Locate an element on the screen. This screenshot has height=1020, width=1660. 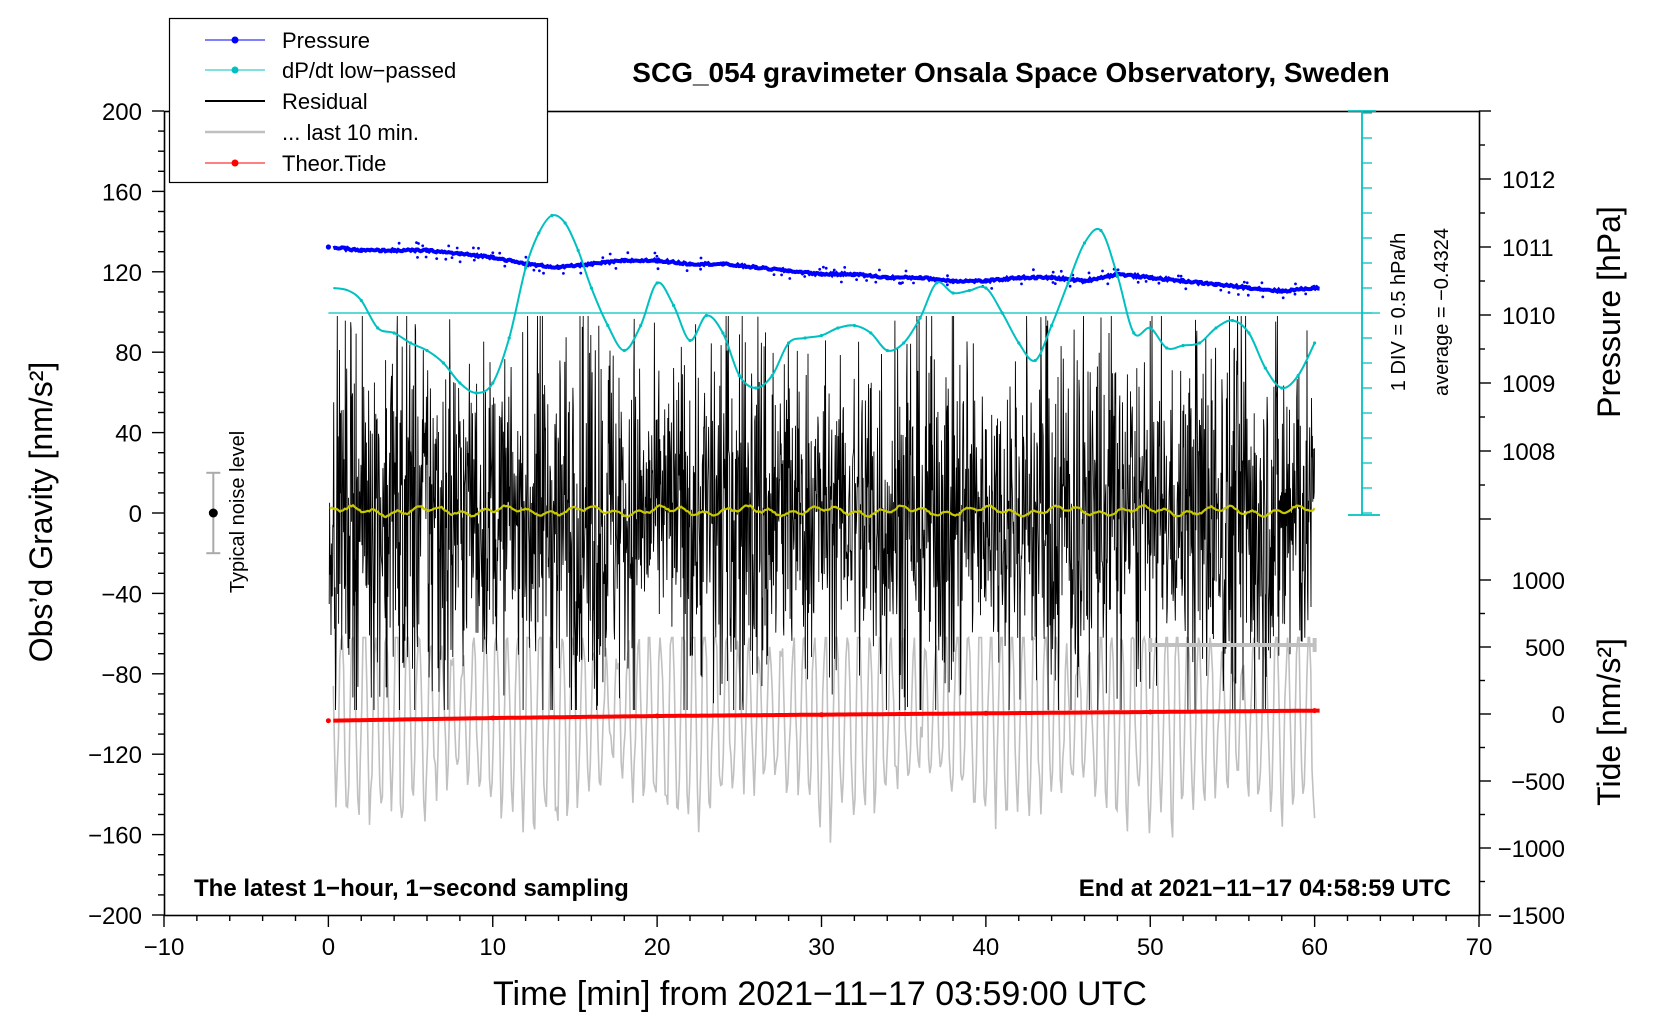
y-tick-label: 40 is located at coordinates (128, 434).